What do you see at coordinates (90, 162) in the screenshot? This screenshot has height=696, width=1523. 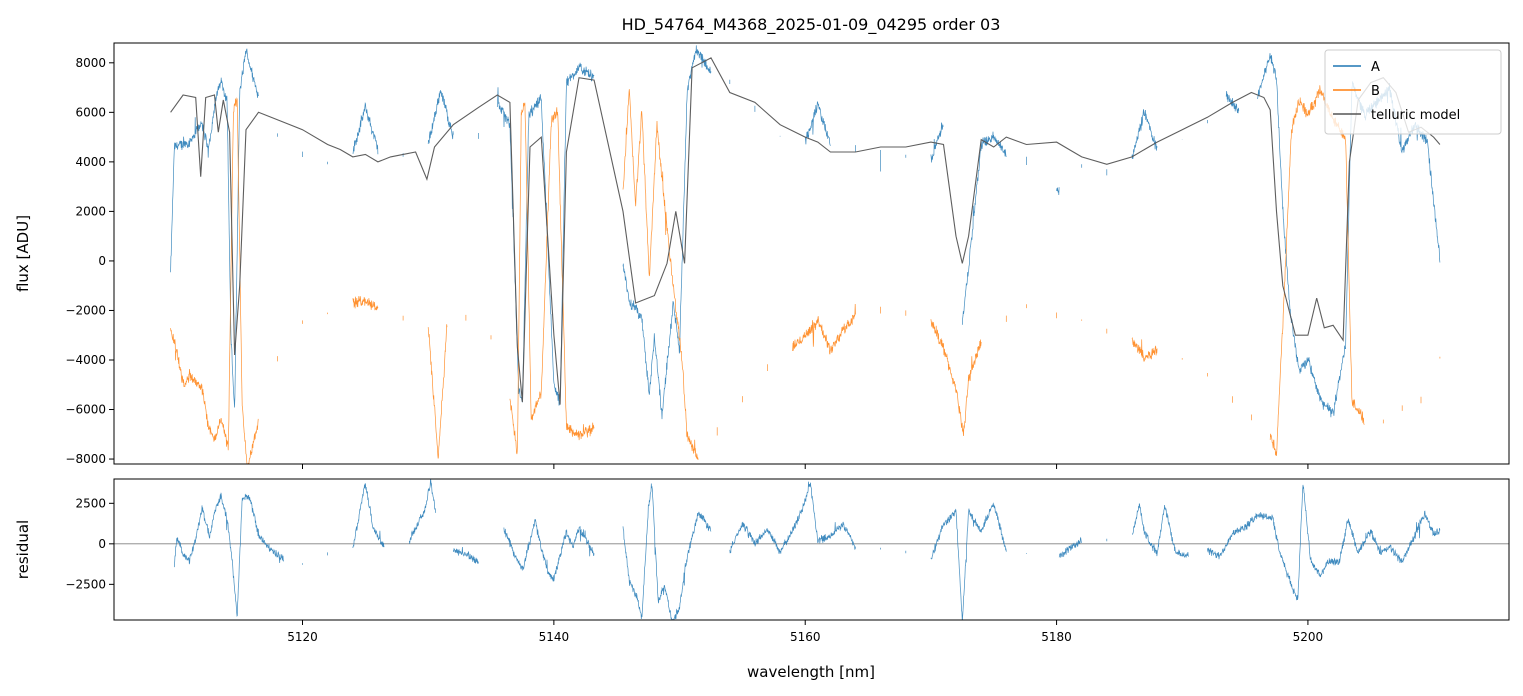 I see `y-tick-label: 4000` at bounding box center [90, 162].